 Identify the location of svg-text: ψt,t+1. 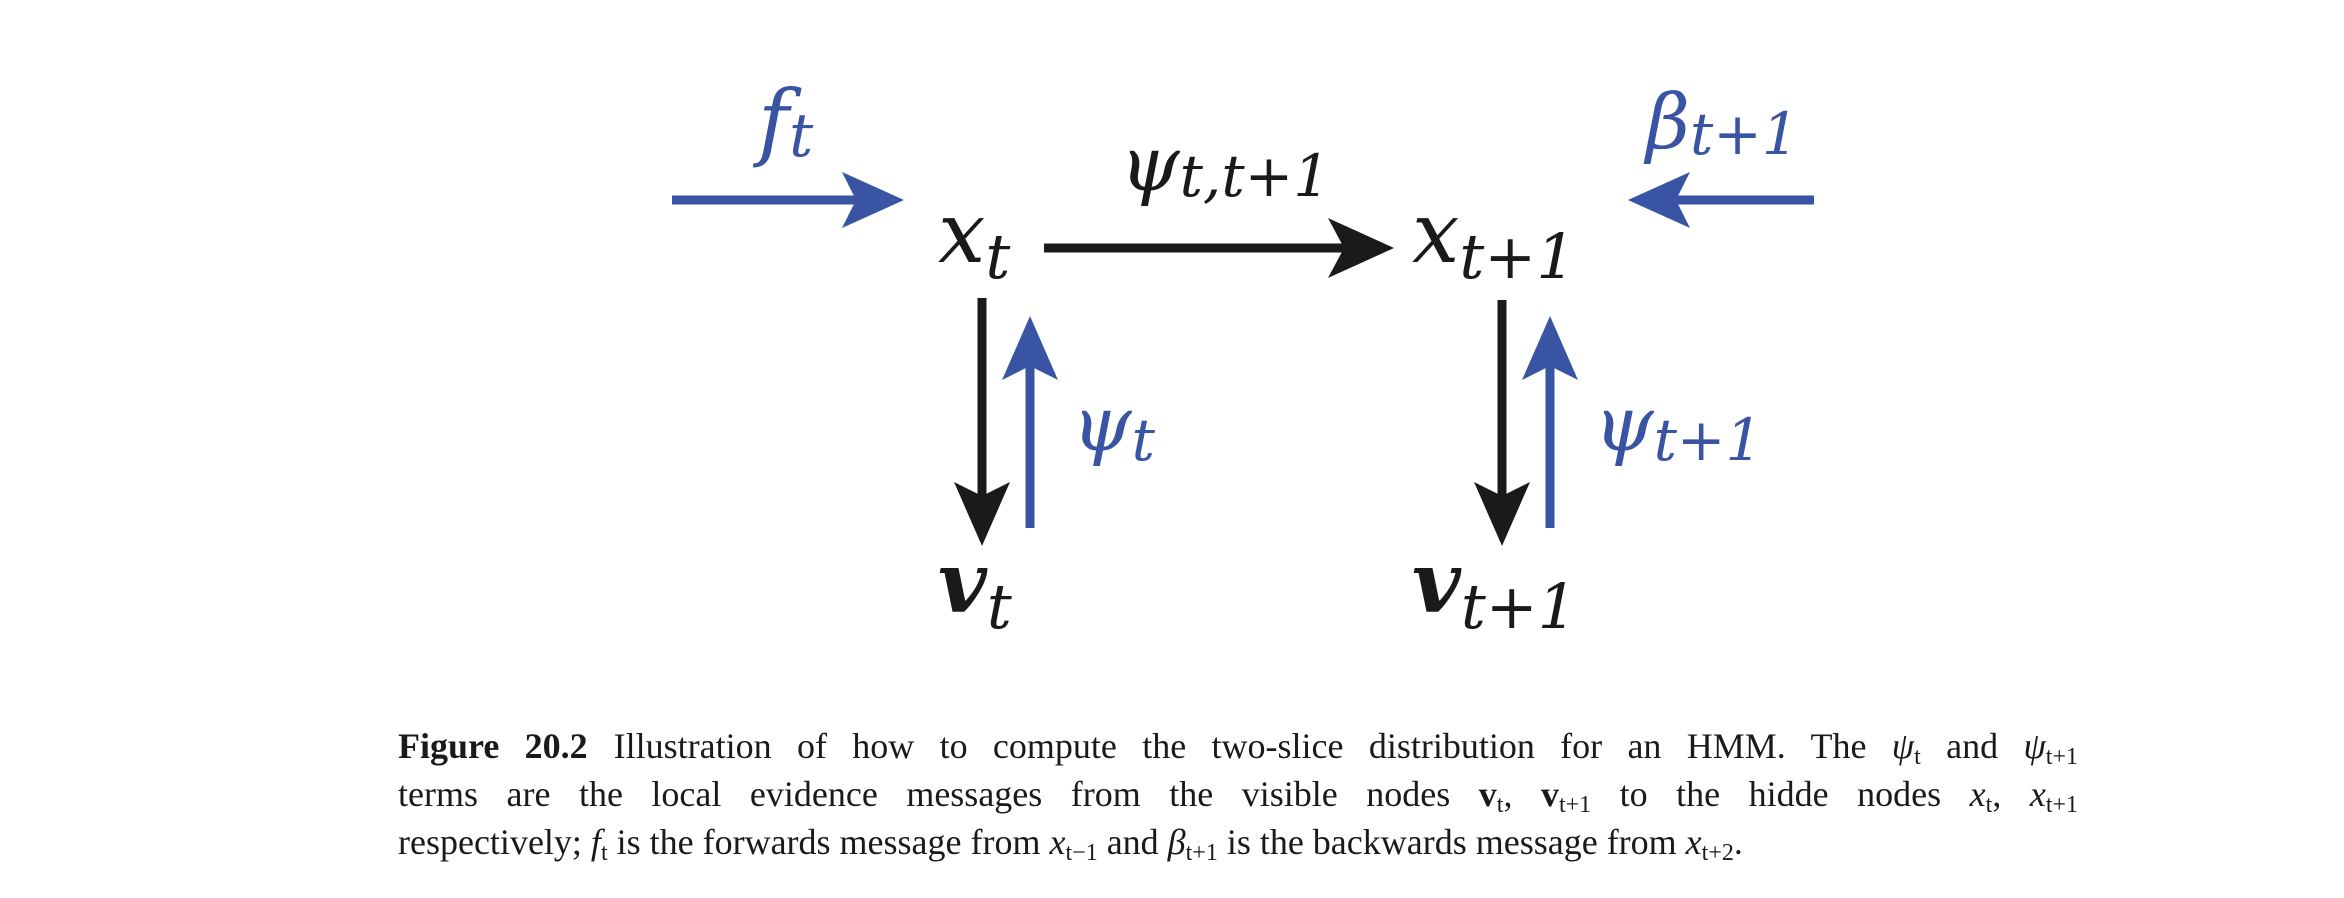
(1225, 164).